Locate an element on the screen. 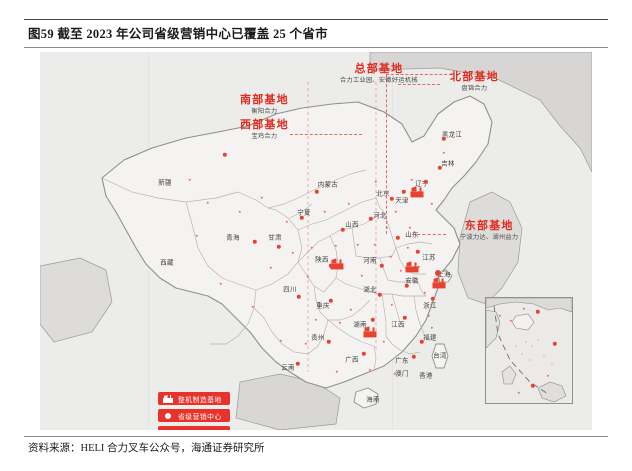 The image size is (632, 471). province-label: 甘肃 is located at coordinates (275, 237).